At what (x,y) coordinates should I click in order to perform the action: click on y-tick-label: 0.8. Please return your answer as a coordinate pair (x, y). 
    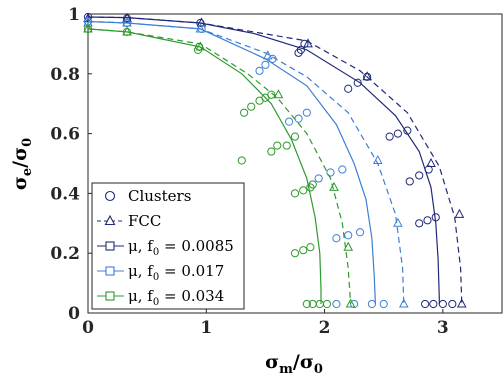
    Looking at the image, I should click on (65, 75).